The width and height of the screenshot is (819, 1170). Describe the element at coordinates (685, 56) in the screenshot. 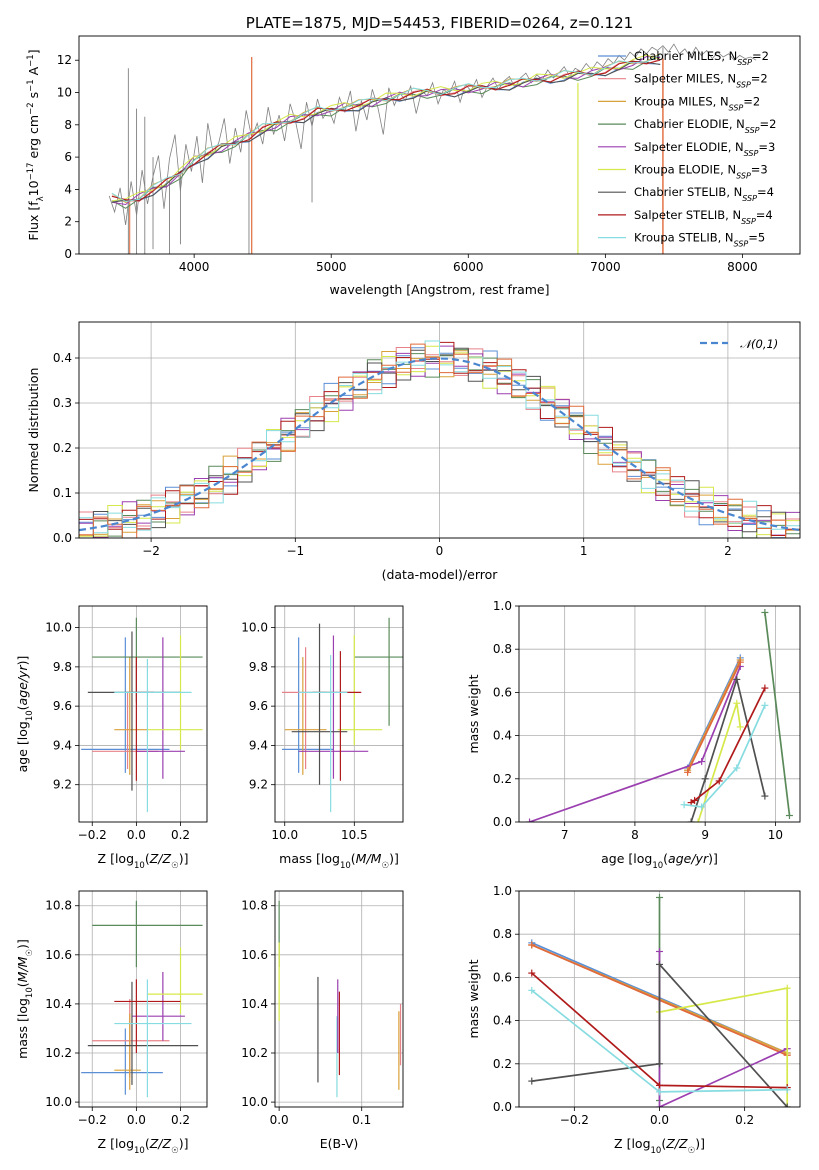

I see `legend-text: Chabrier MILES, N` at that location.